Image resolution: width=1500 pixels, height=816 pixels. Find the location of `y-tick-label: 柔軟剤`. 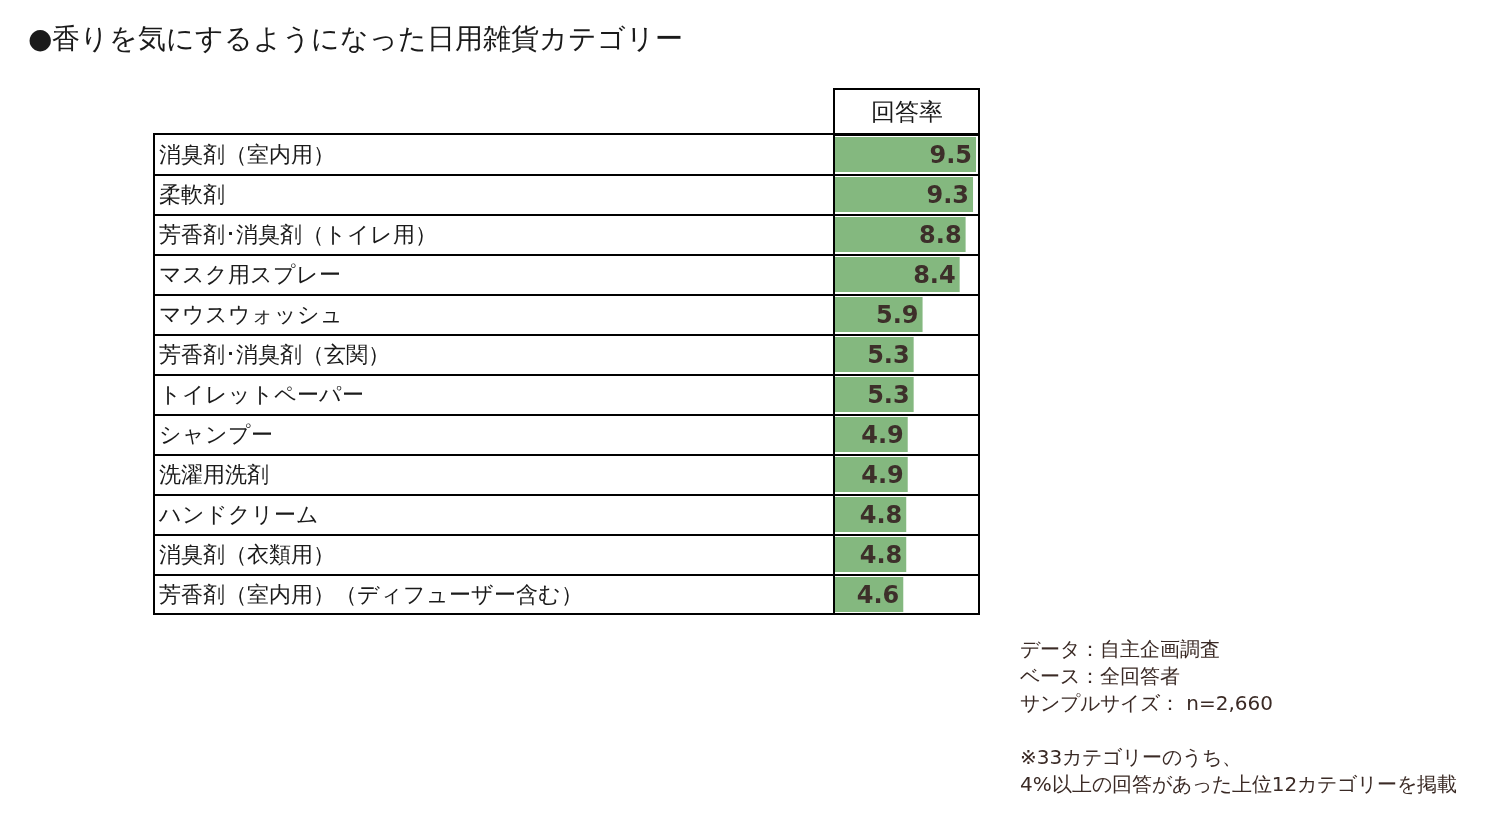

y-tick-label: 柔軟剤 is located at coordinates (192, 194).